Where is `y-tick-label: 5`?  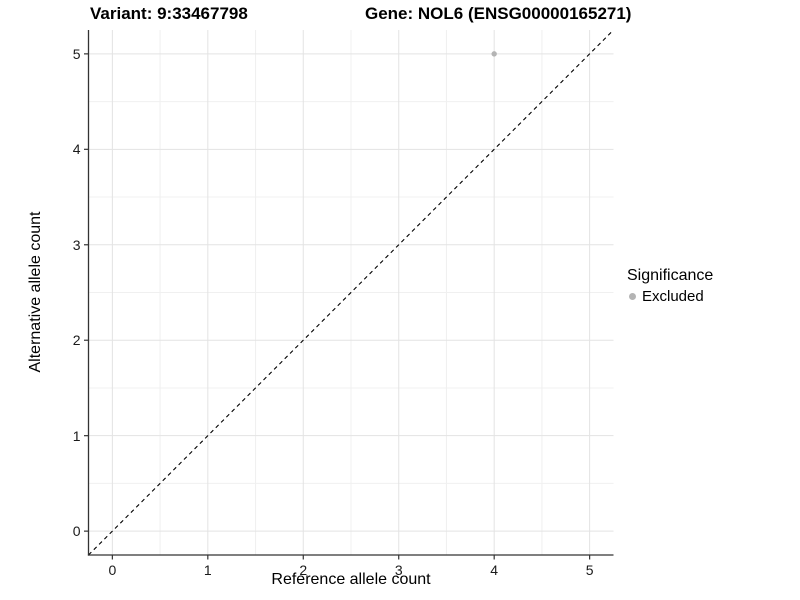 y-tick-label: 5 is located at coordinates (76, 53).